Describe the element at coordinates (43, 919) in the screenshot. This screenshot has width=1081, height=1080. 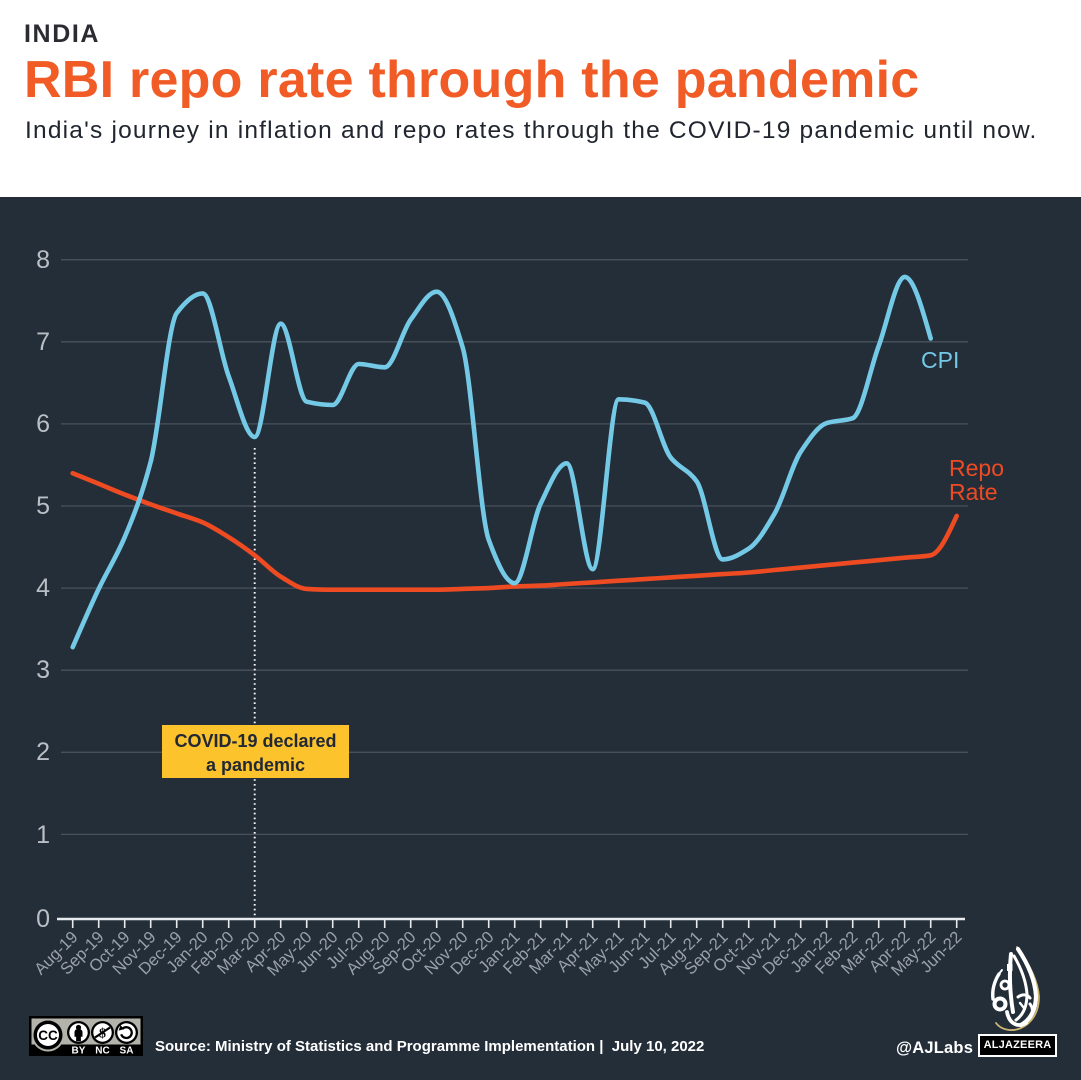
I see `svg-text: 0` at that location.